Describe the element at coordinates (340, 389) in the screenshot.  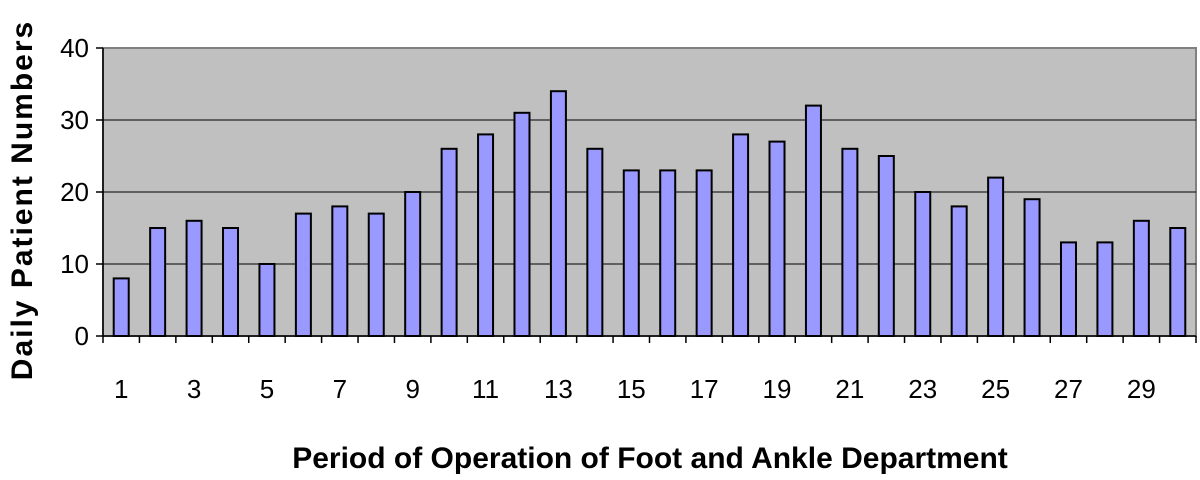
I see `x-tick-label: 7` at that location.